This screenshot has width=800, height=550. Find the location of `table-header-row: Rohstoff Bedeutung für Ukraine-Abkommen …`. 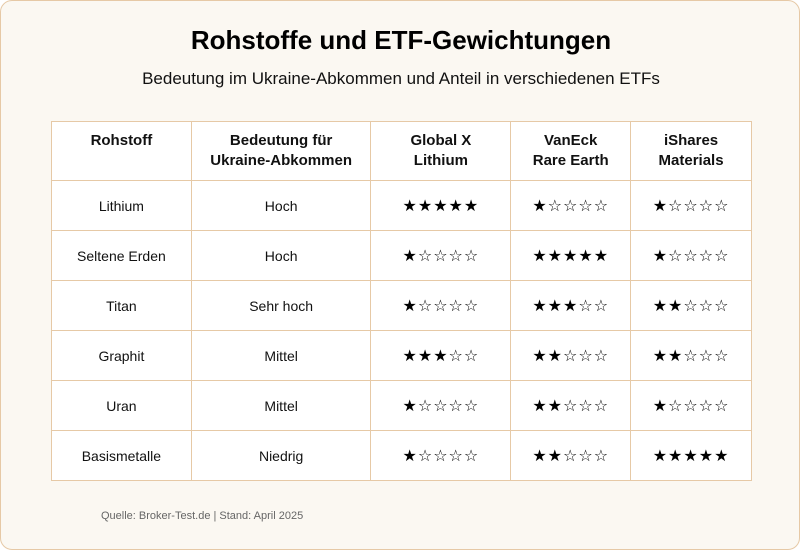

table-header-row: Rohstoff Bedeutung für Ukraine-Abkommen … is located at coordinates (401, 151).